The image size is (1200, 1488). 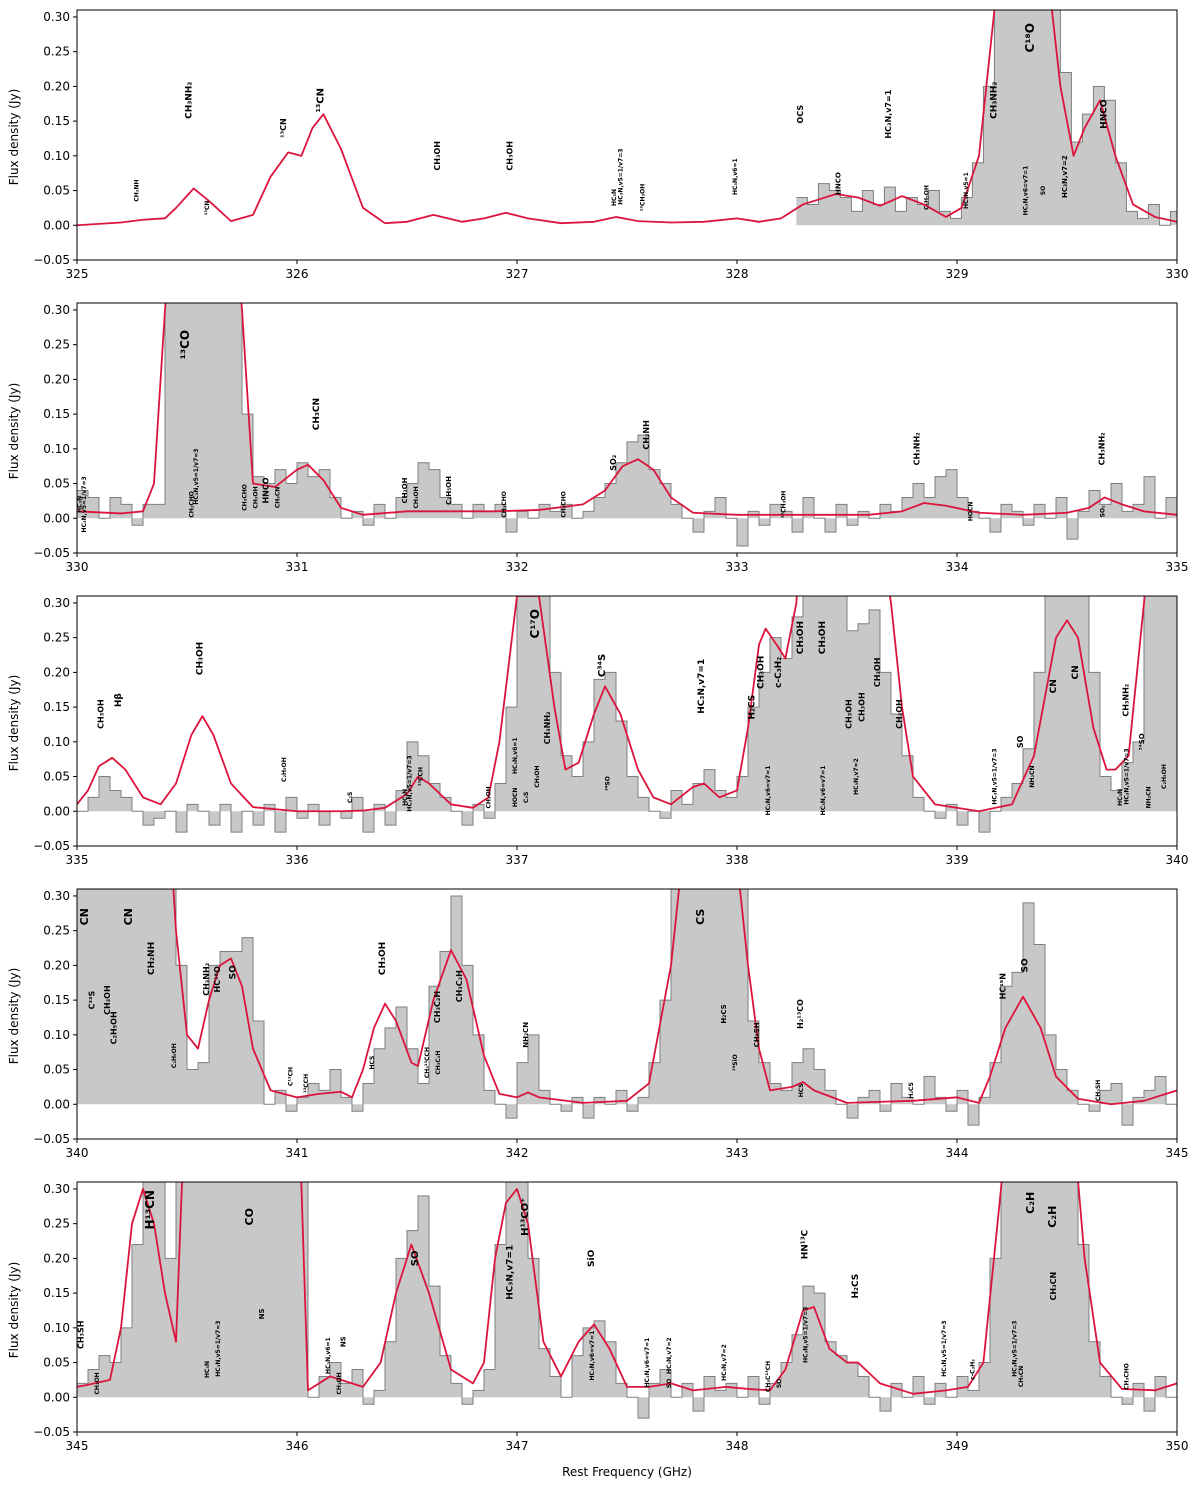 I want to click on x-tick-label: 336, so click(x=297, y=860).